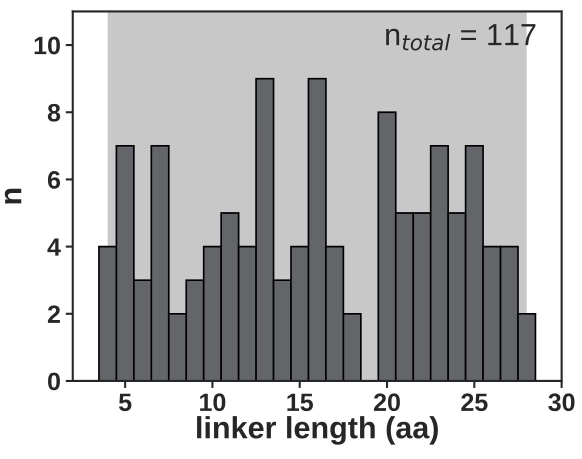  Describe the element at coordinates (54, 113) in the screenshot. I see `y-tick-label: 8` at that location.